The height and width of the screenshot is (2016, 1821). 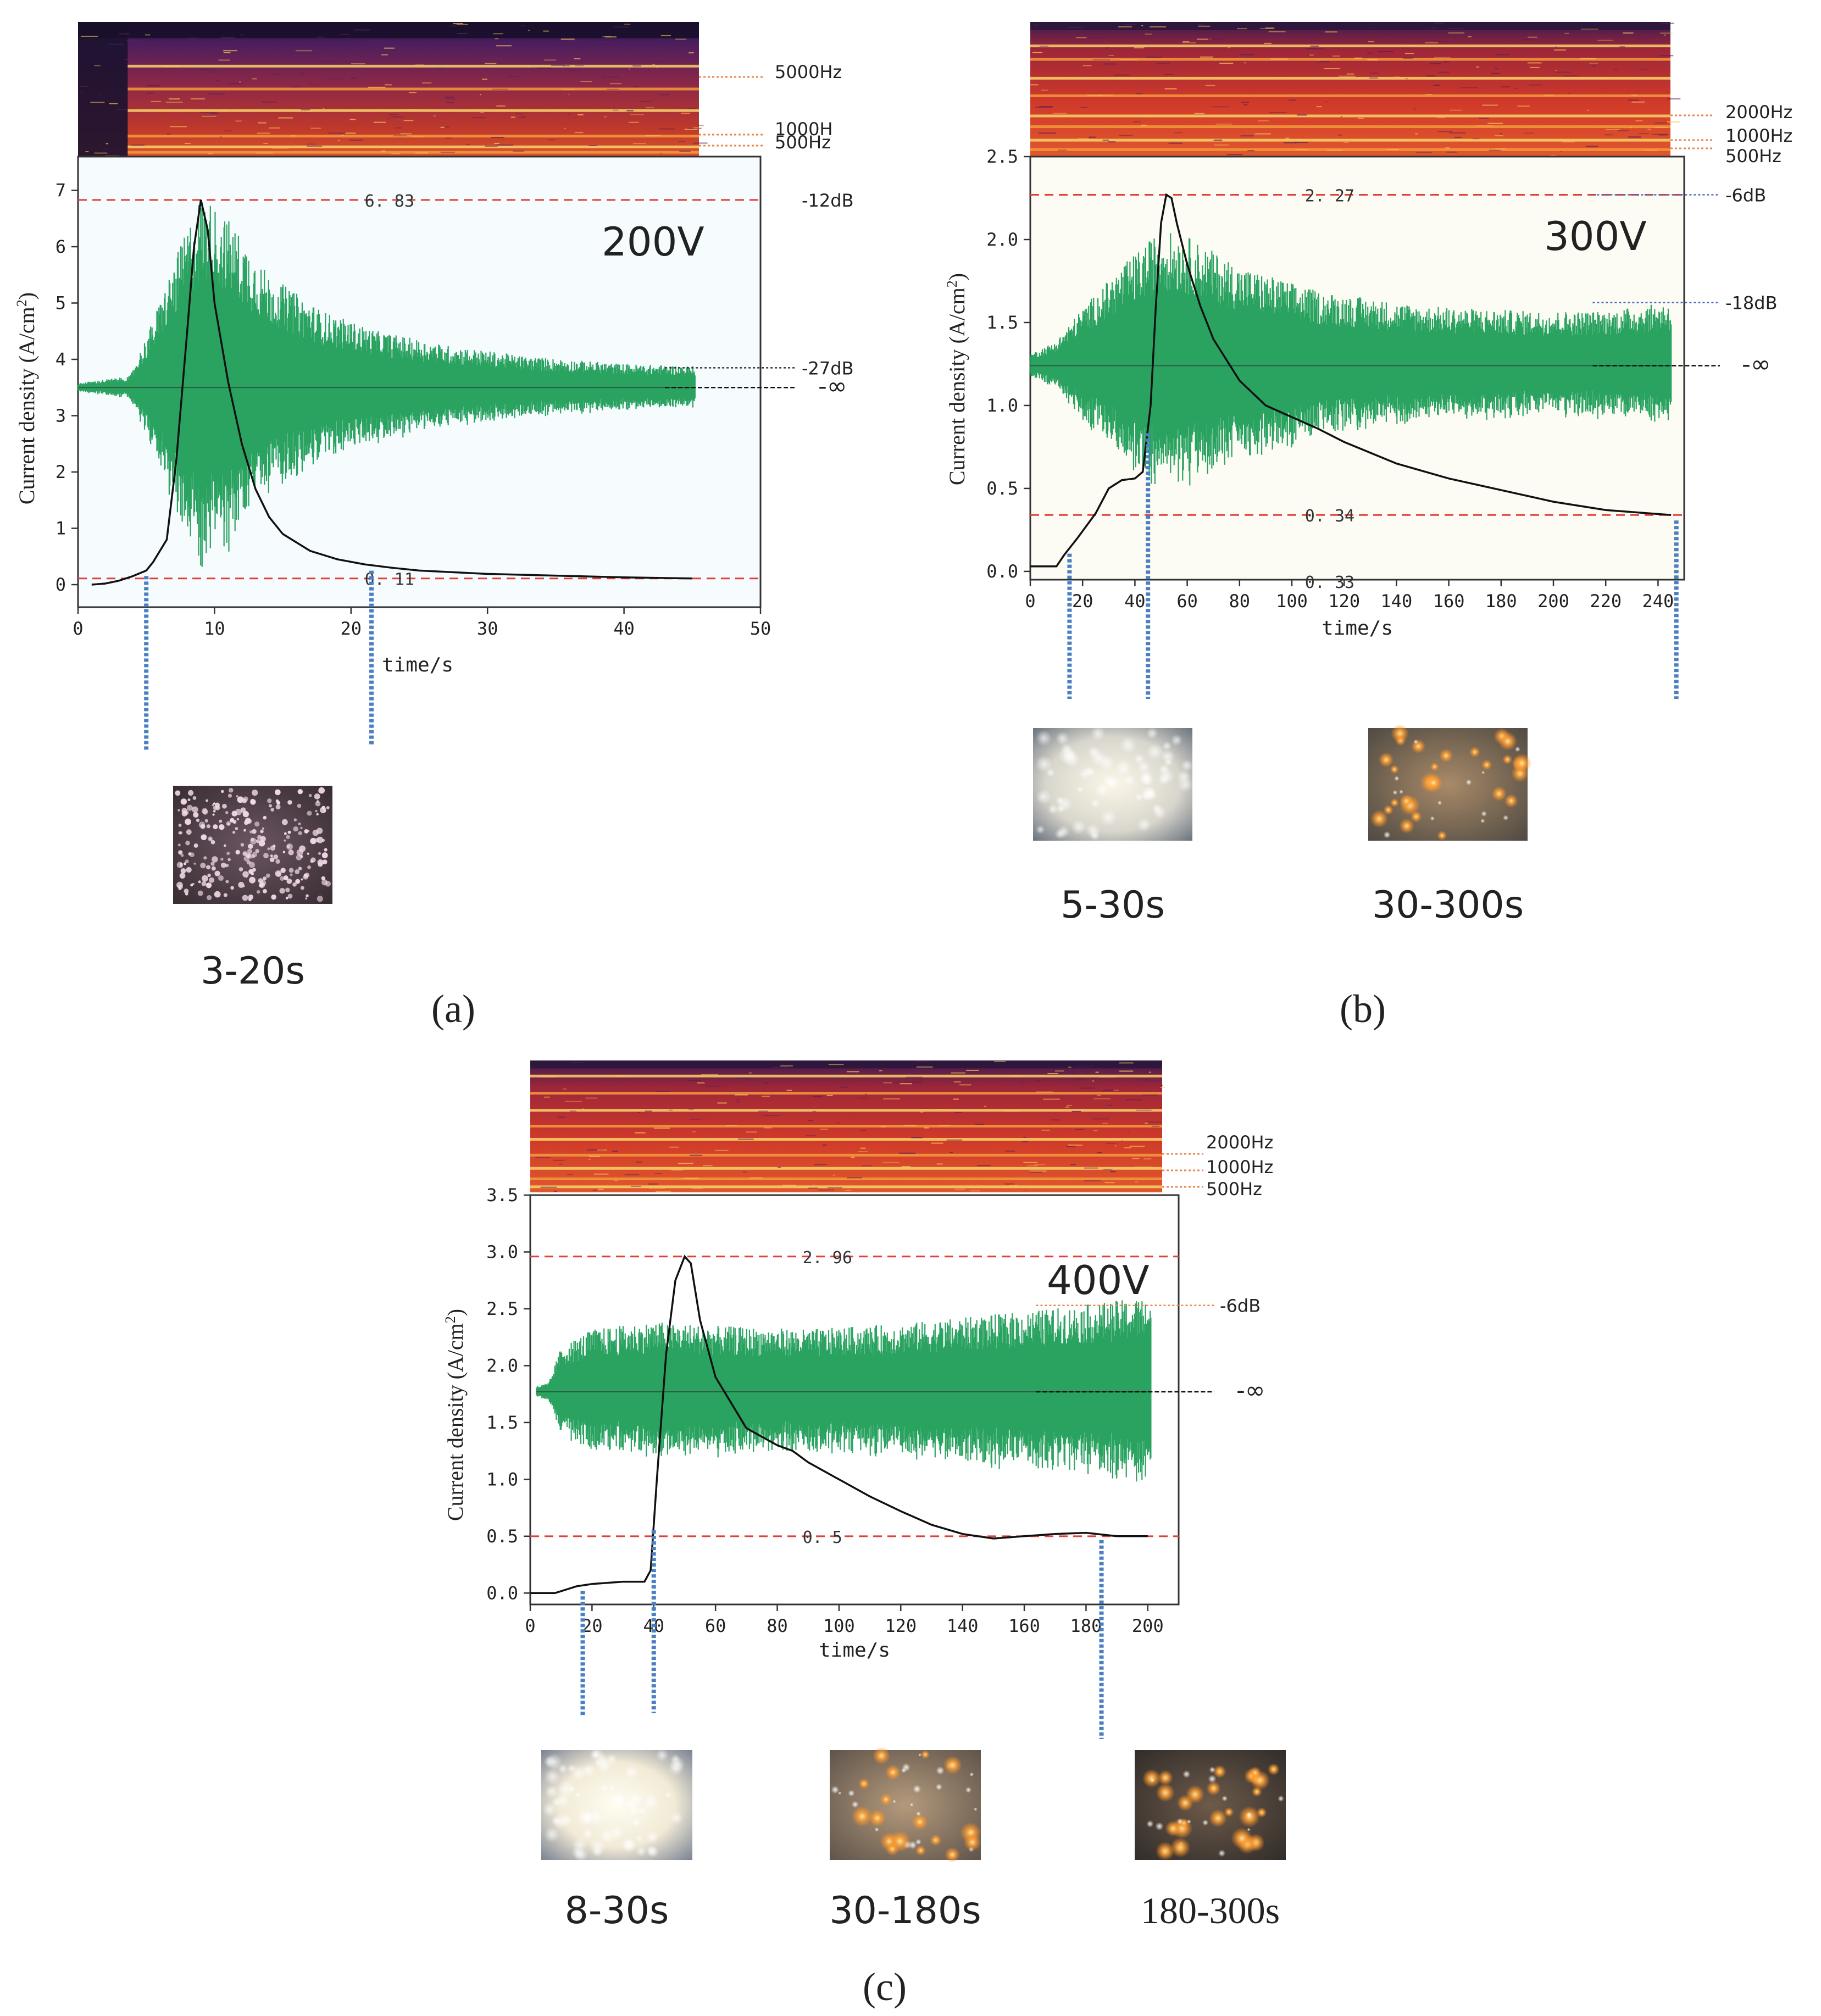 What do you see at coordinates (1751, 303) in the screenshot?
I see `db-label: -18dB` at bounding box center [1751, 303].